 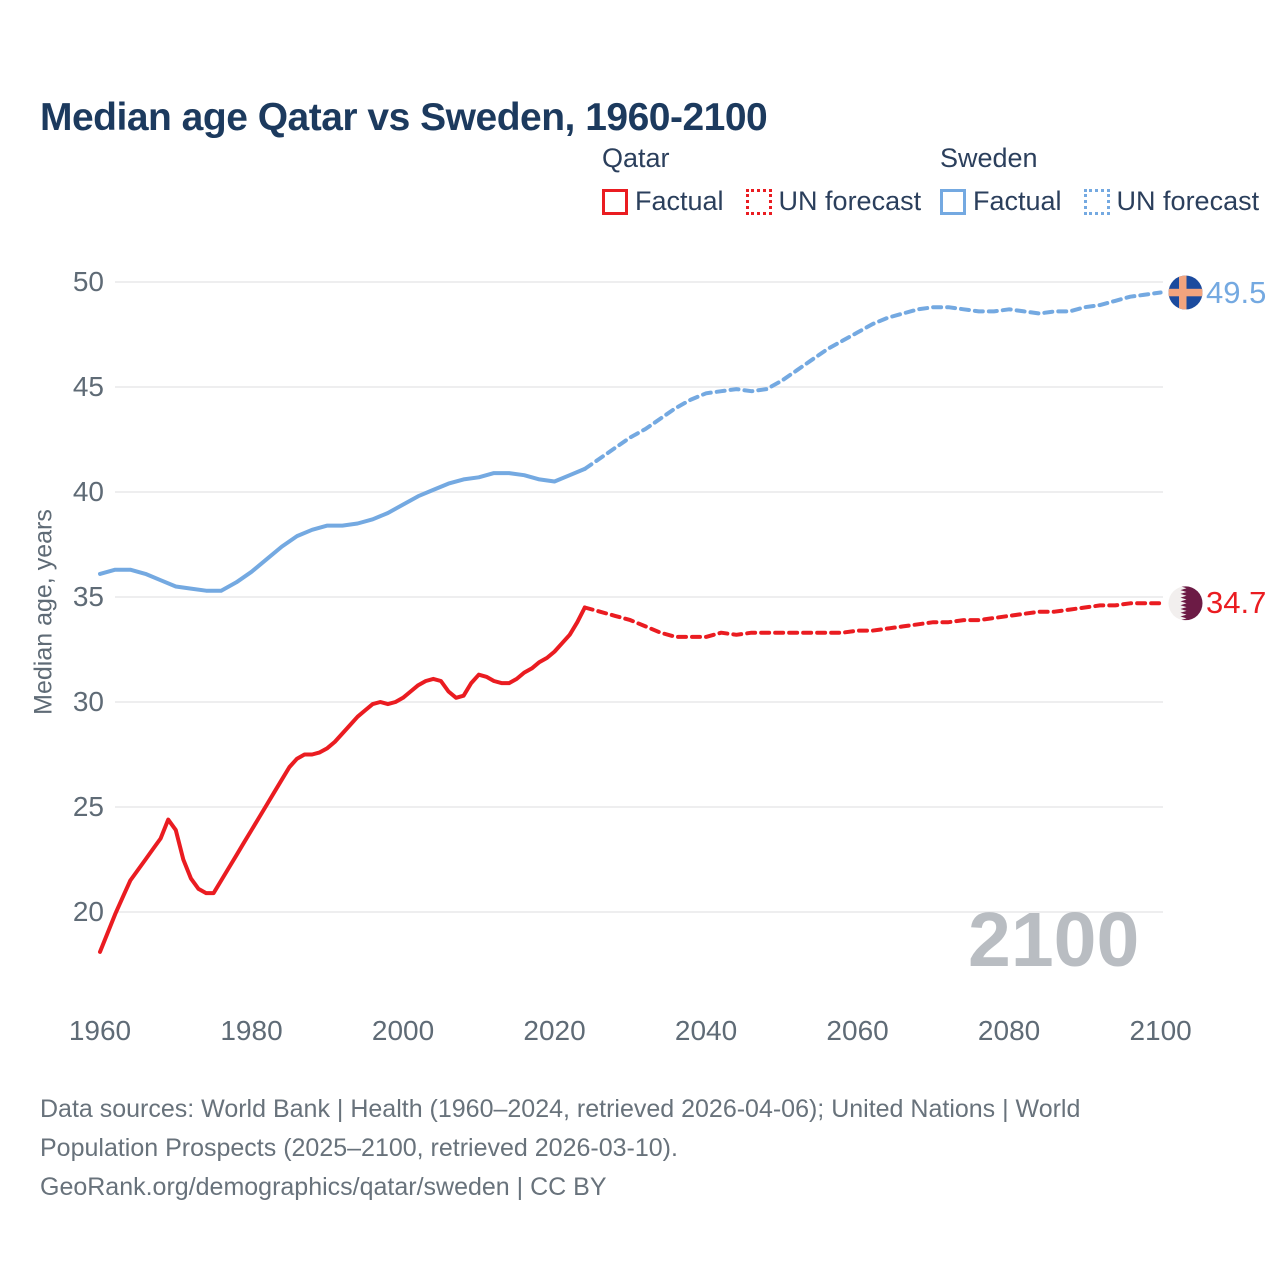 What do you see at coordinates (88, 806) in the screenshot?
I see `y-tick-label: 25` at bounding box center [88, 806].